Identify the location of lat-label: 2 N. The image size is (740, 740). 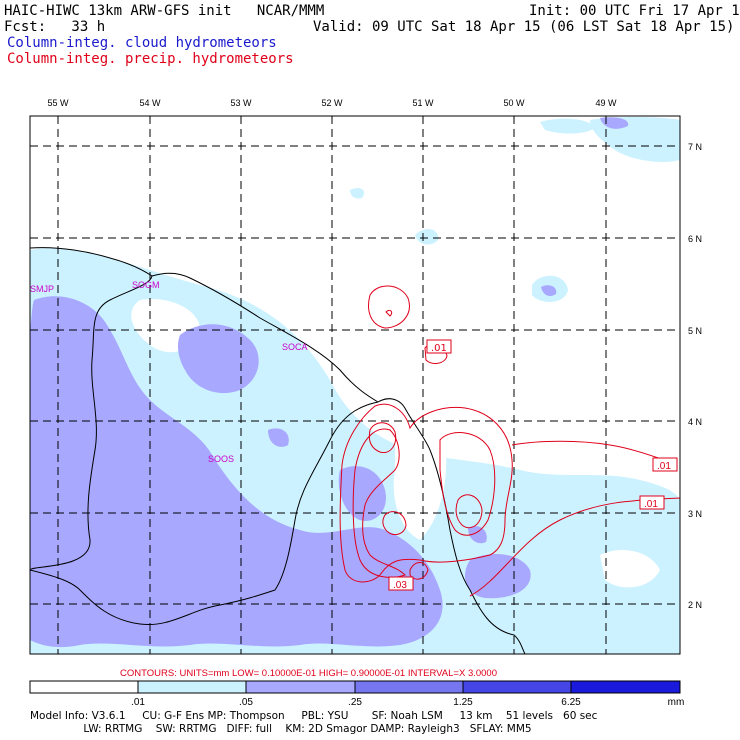
(695, 605).